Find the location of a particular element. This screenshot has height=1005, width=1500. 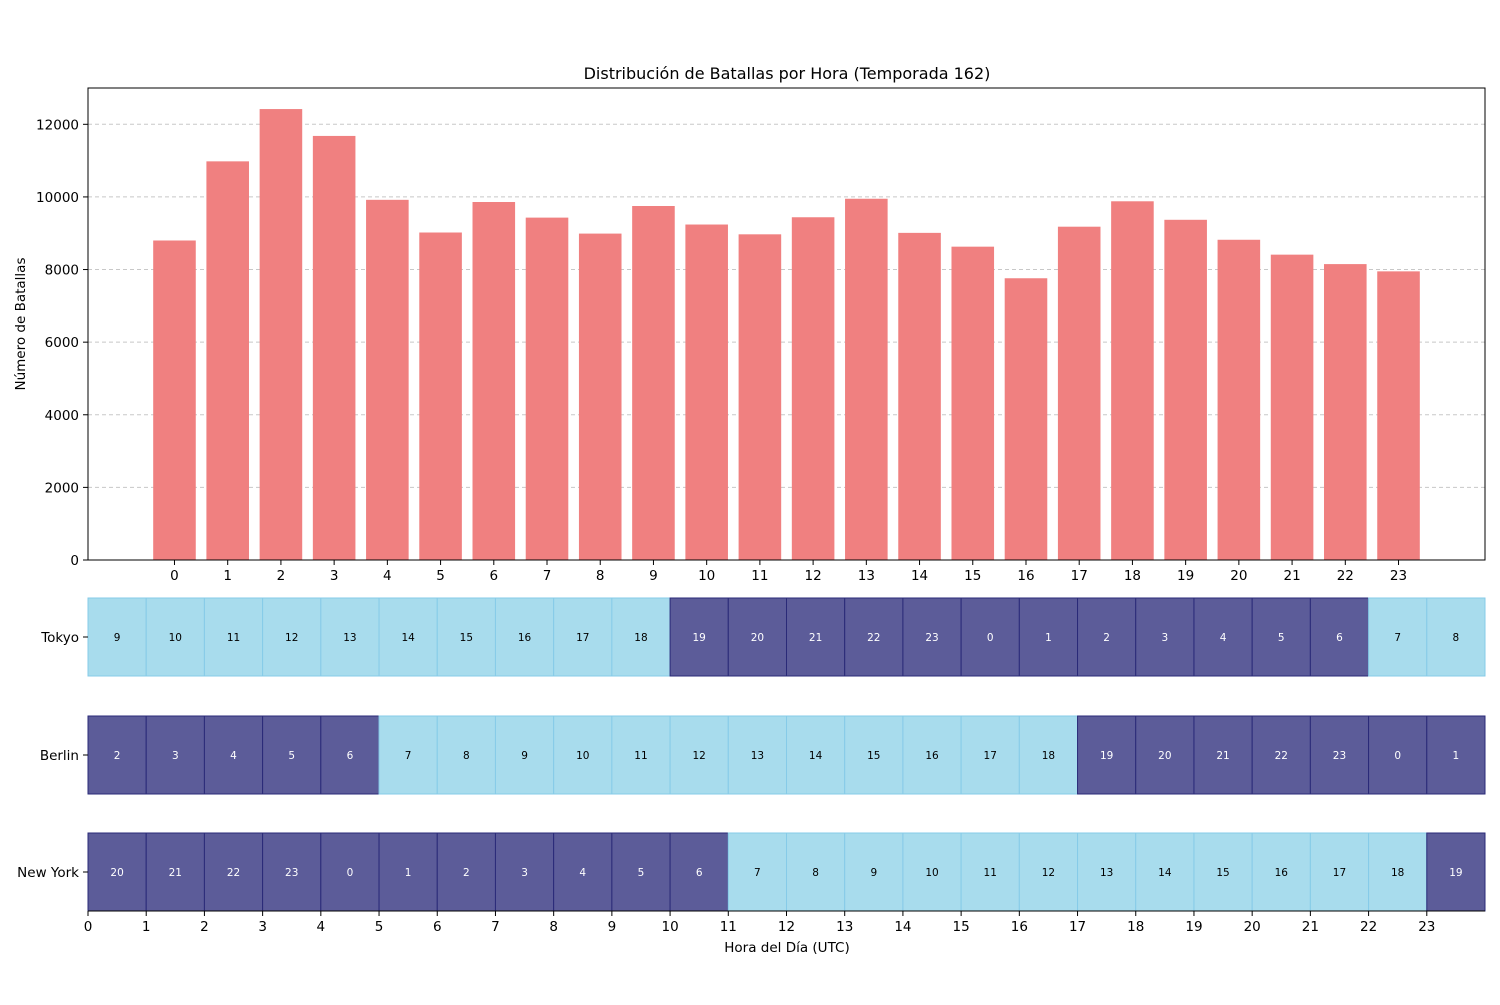

tz-x-tick-label: 16 is located at coordinates (1019, 927).